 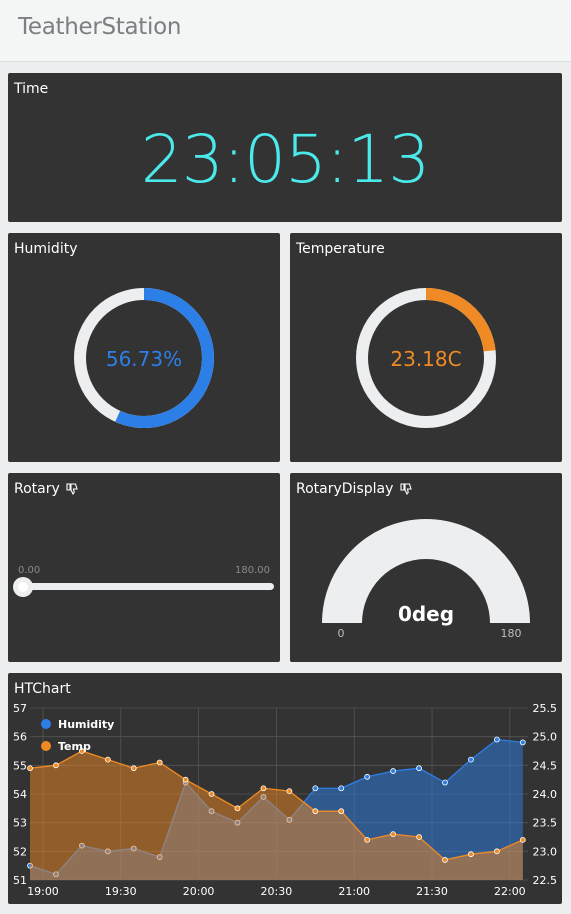 I want to click on rotary-gauge: 0deg 0 180, so click(x=426, y=579).